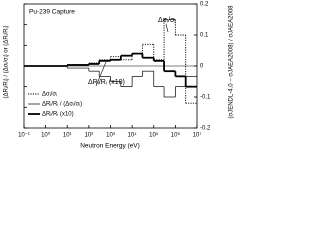 Image resolution: width=320 pixels, height=240 pixels. Describe the element at coordinates (110, 146) in the screenshot. I see `x-axis-label: Neutron Energy (eV)` at that location.